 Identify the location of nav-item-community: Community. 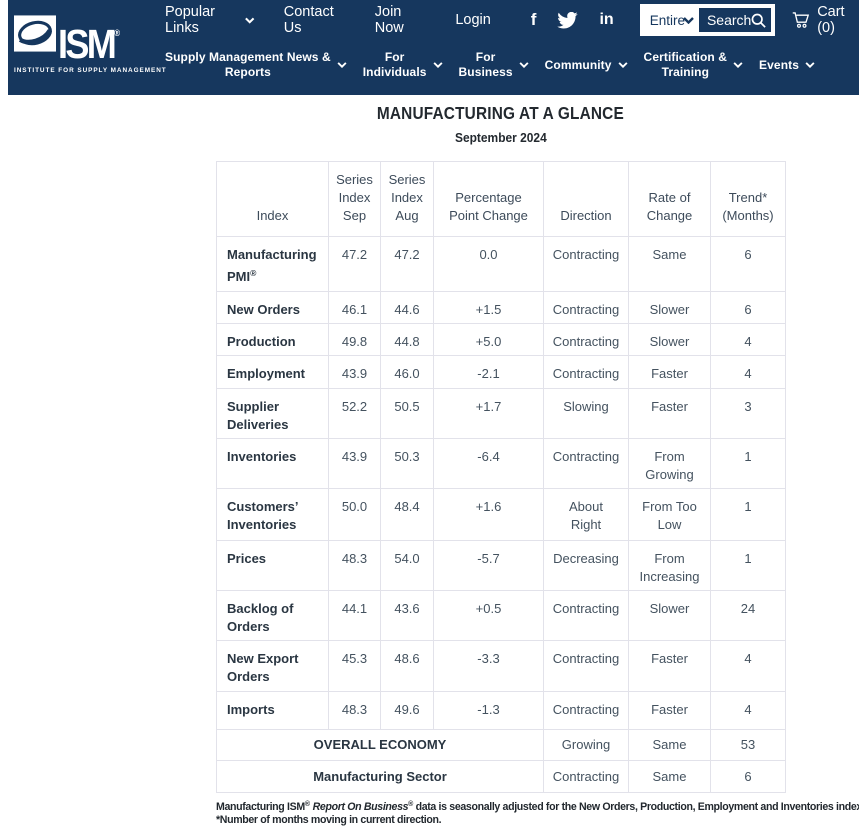
(586, 65).